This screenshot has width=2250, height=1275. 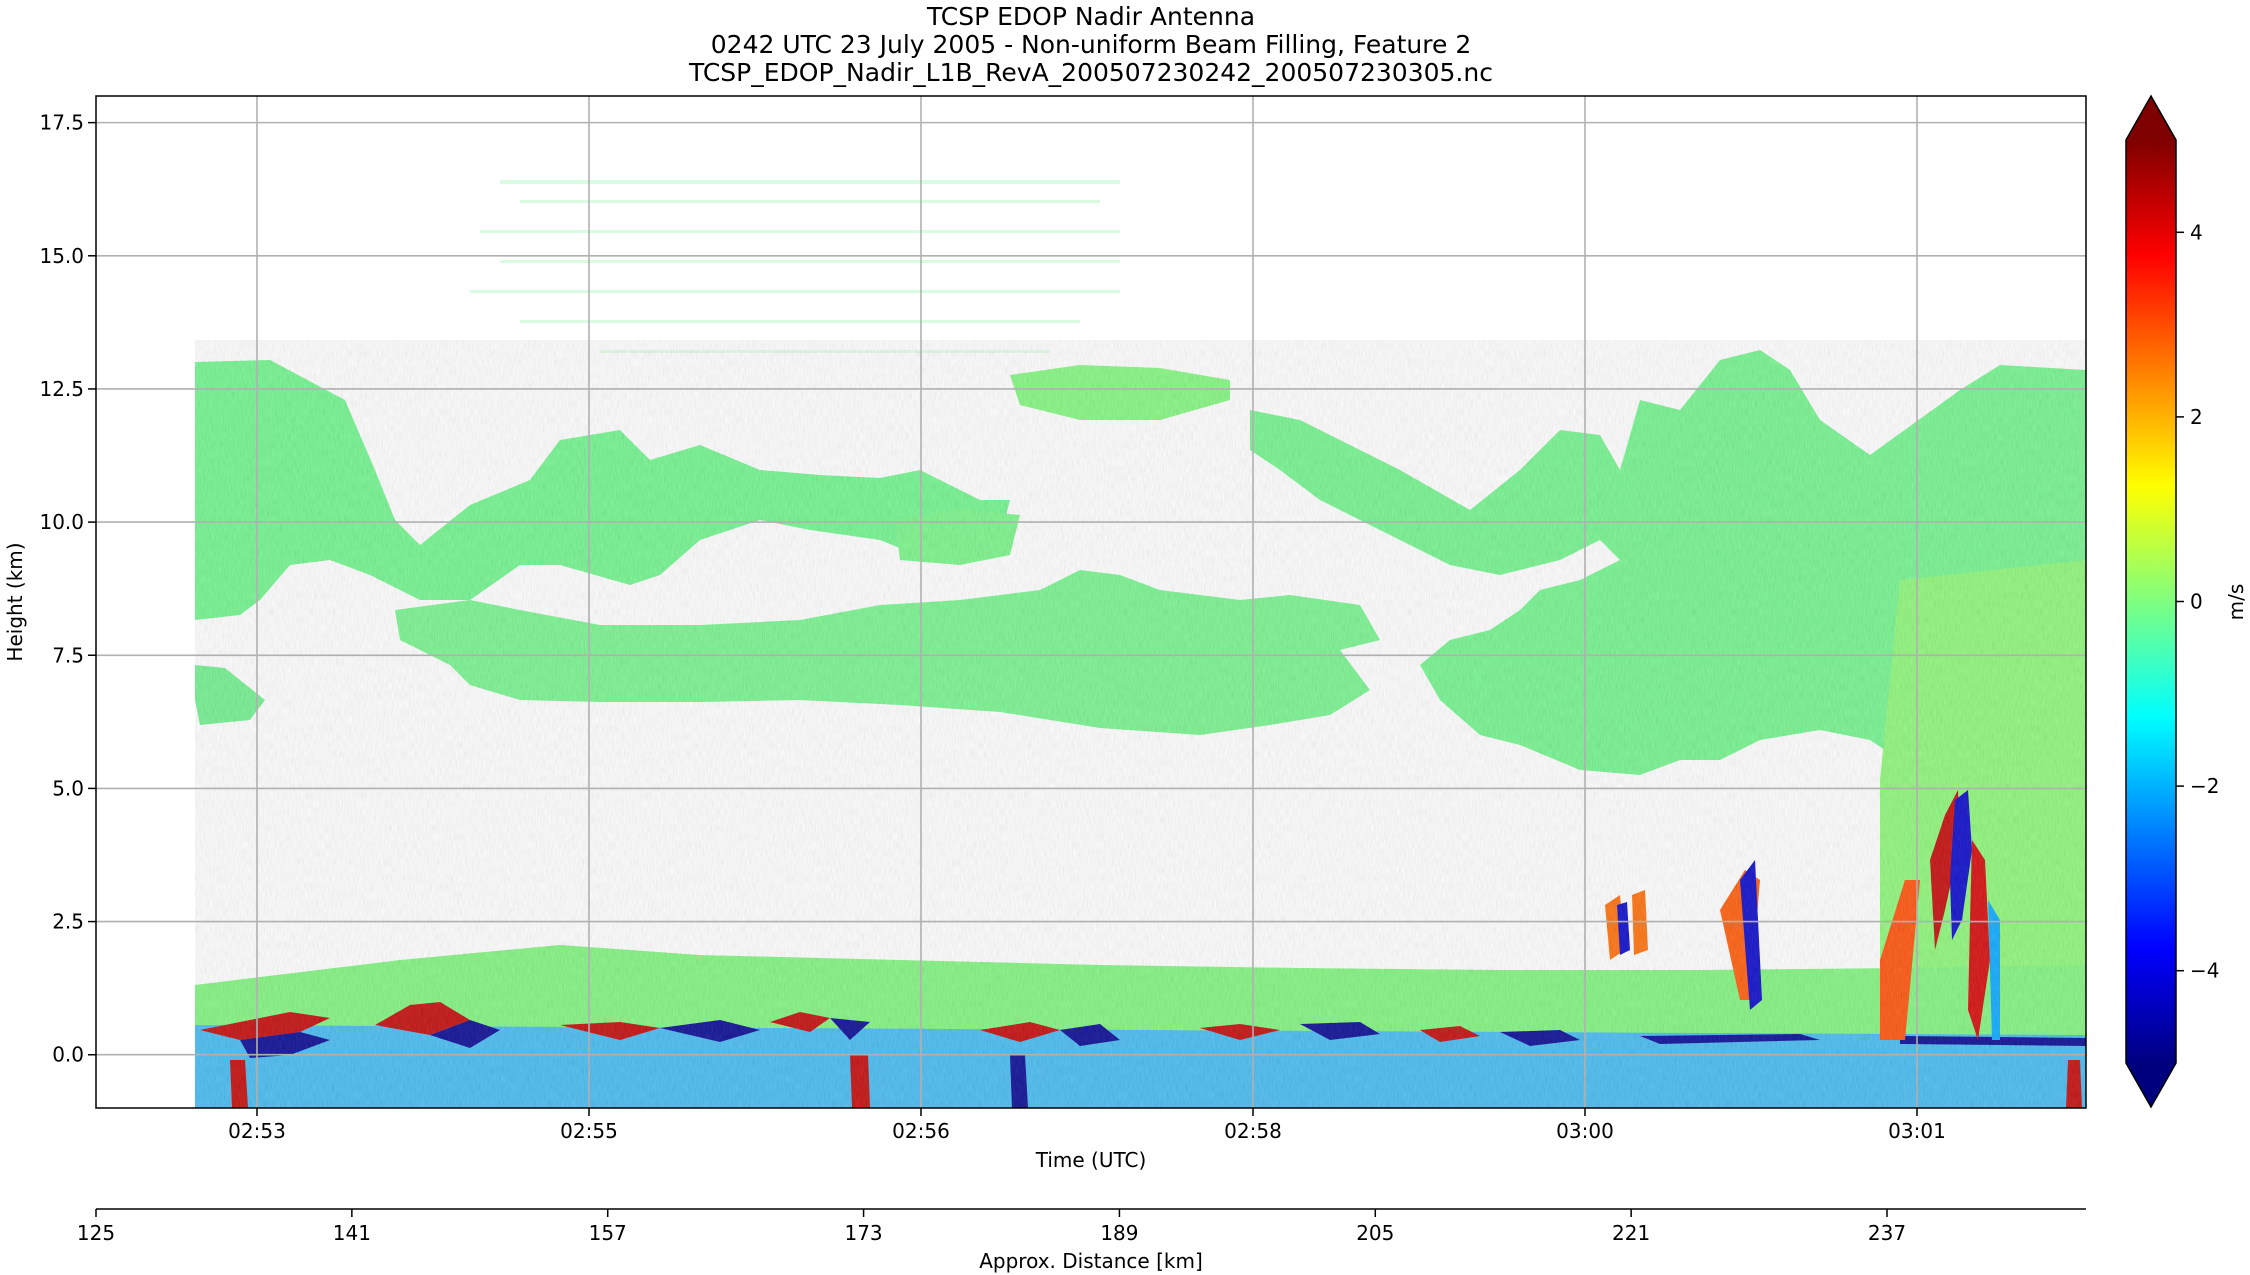 I want to click on distance-tick-label: 157, so click(x=608, y=1233).